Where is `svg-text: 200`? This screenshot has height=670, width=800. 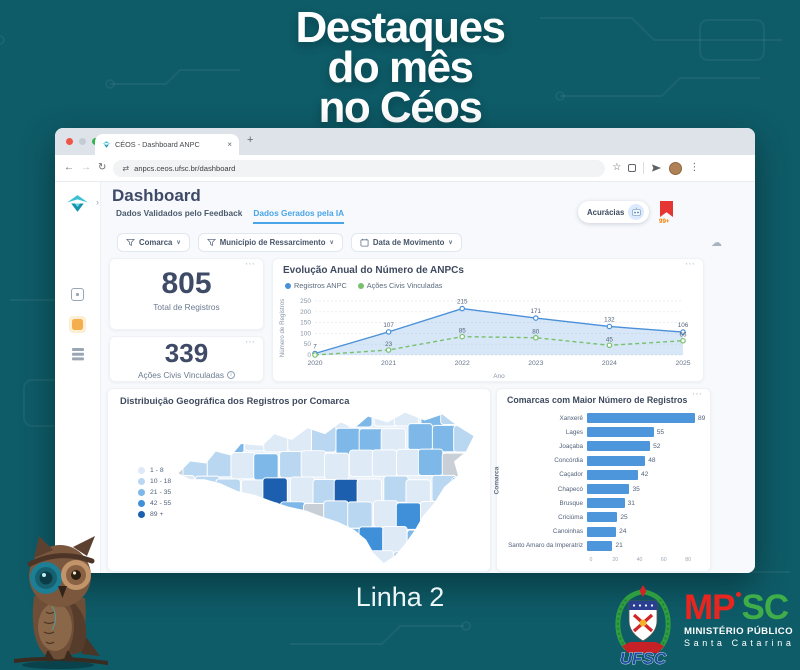 svg-text: 200 is located at coordinates (305, 312).